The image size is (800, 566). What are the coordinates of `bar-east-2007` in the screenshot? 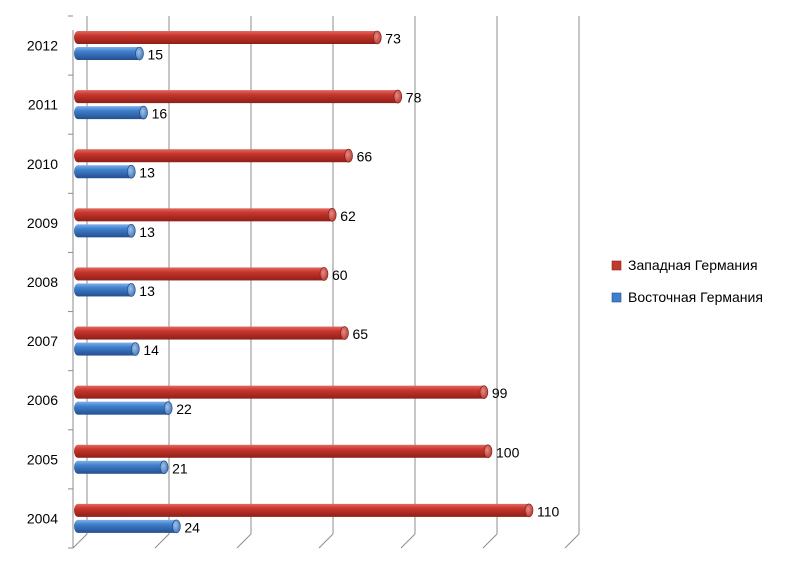 It's located at (107, 349).